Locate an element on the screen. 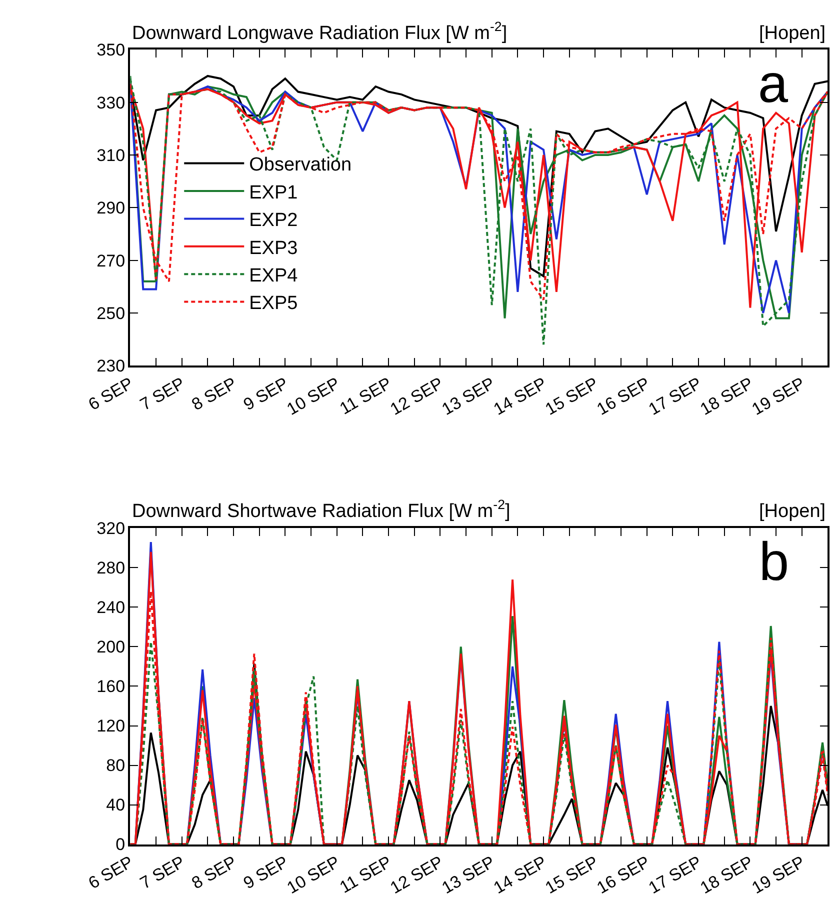  y-tick-label: 270 is located at coordinates (111, 260).